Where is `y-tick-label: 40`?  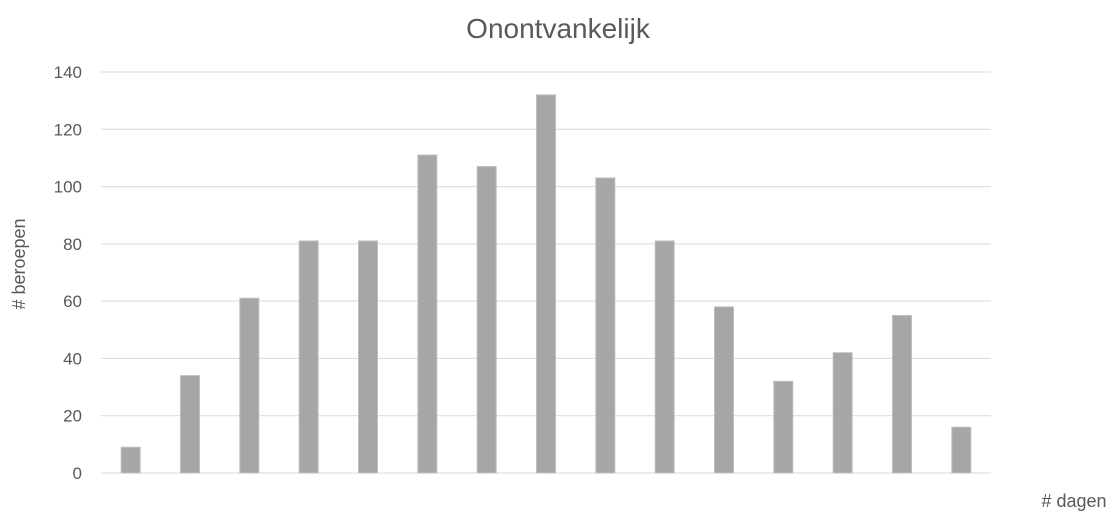
y-tick-label: 40 is located at coordinates (72, 358).